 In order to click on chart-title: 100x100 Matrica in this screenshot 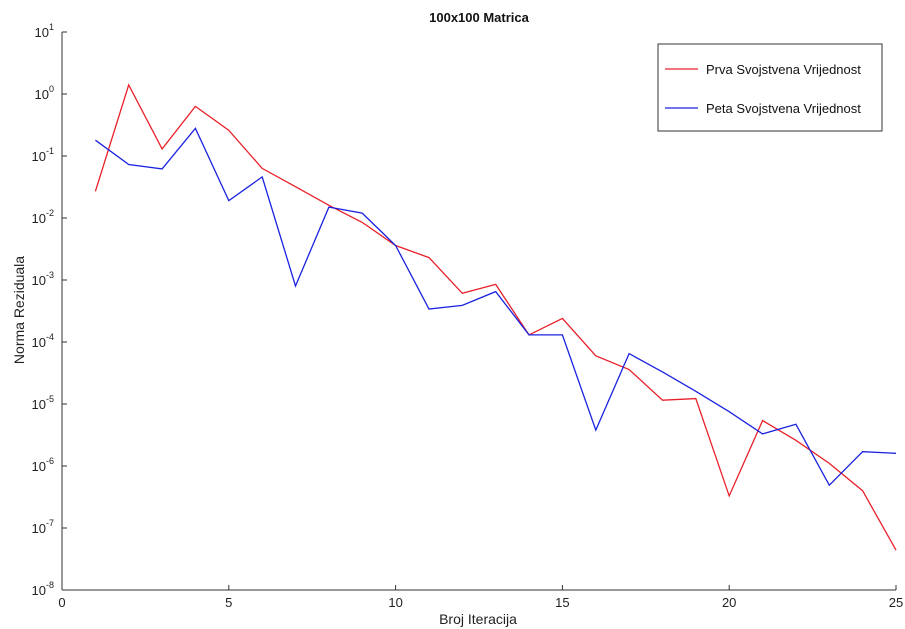, I will do `click(479, 17)`.